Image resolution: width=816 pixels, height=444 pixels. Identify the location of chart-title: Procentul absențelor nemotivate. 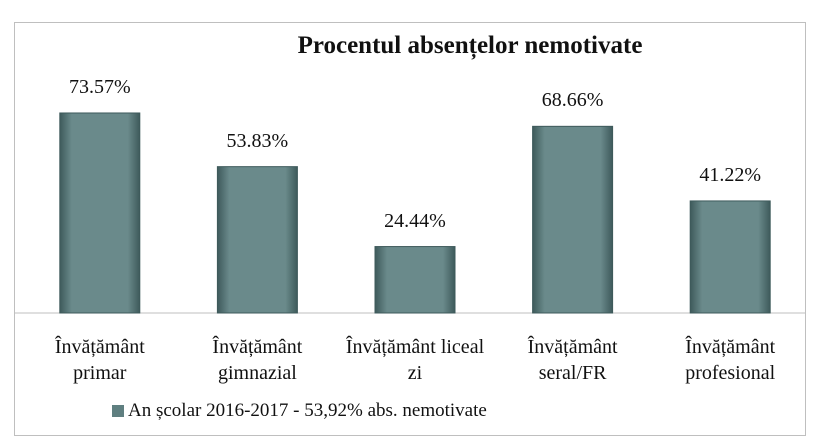
(470, 45).